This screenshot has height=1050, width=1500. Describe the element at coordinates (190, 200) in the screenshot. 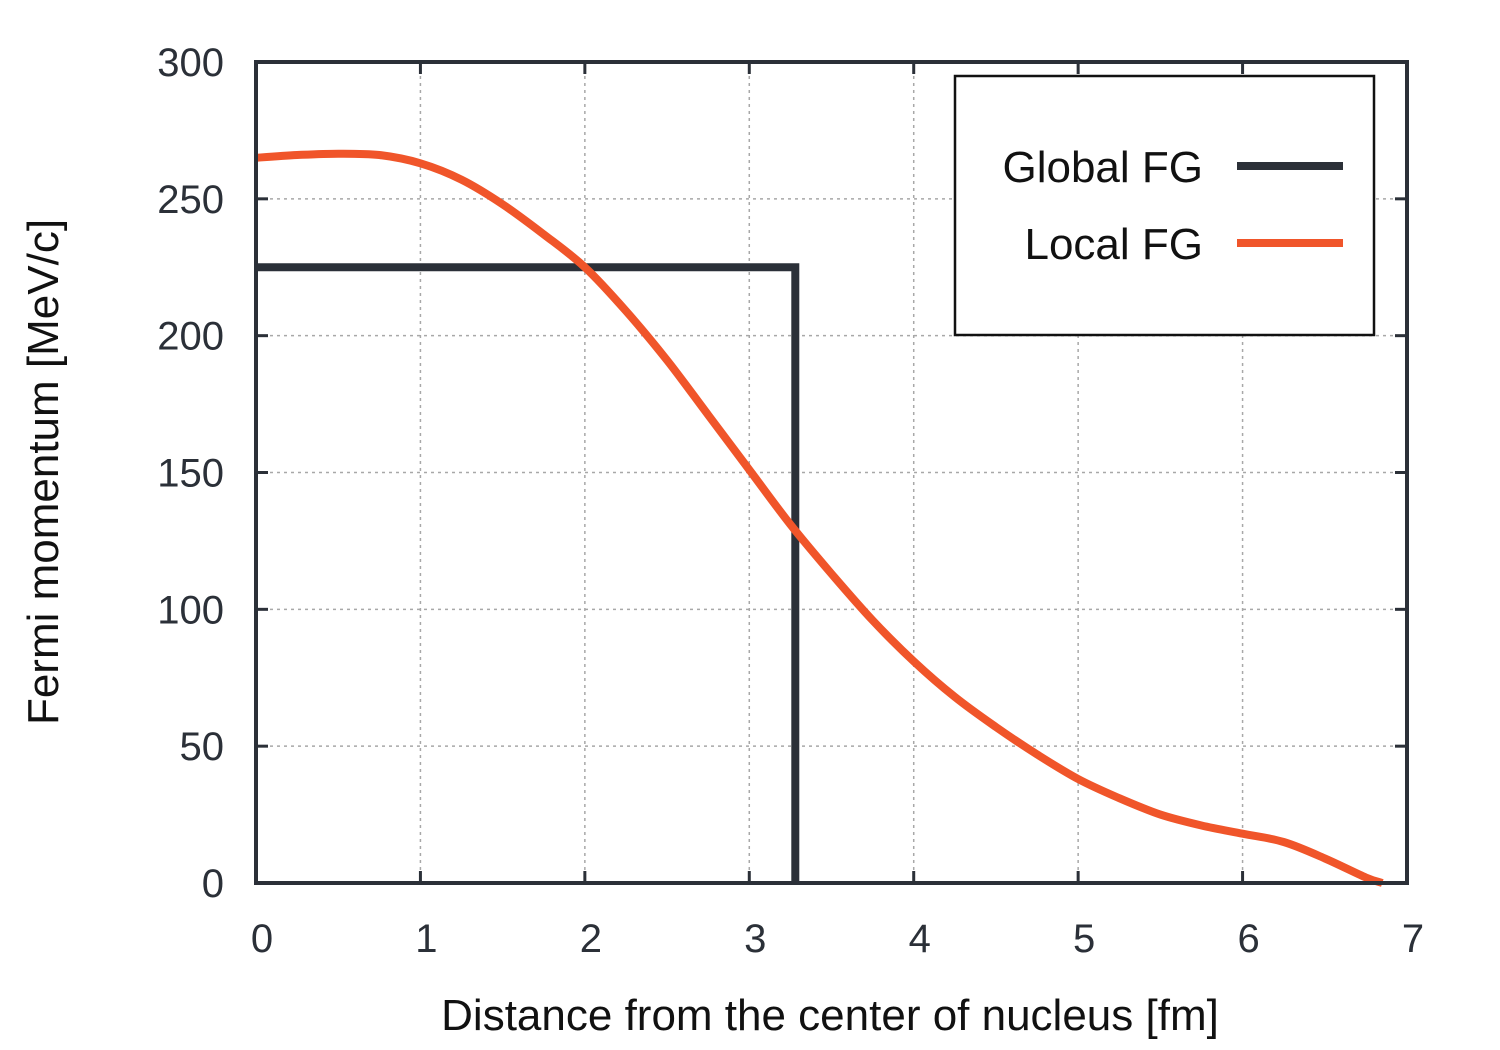

I see `y-tick-label: 250` at that location.